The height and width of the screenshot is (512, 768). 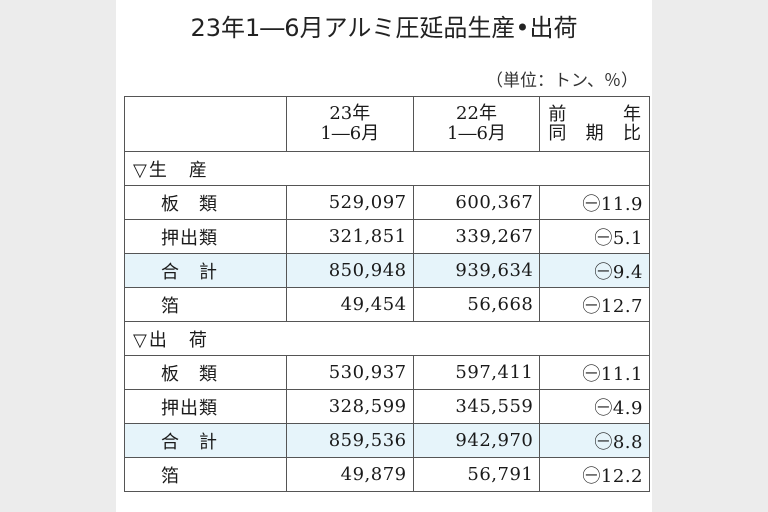 I want to click on value-yoy: ㊀8.8, so click(x=594, y=440).